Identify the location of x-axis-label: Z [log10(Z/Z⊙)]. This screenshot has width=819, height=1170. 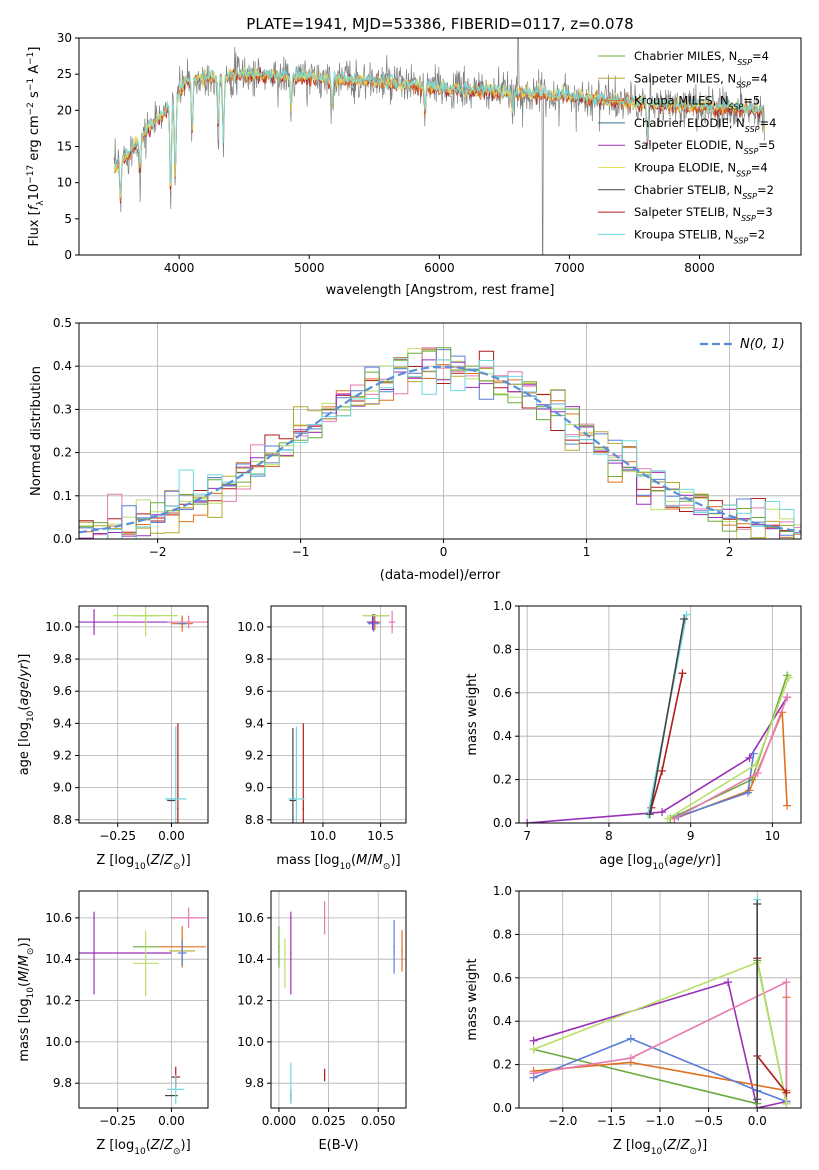
(143, 1147).